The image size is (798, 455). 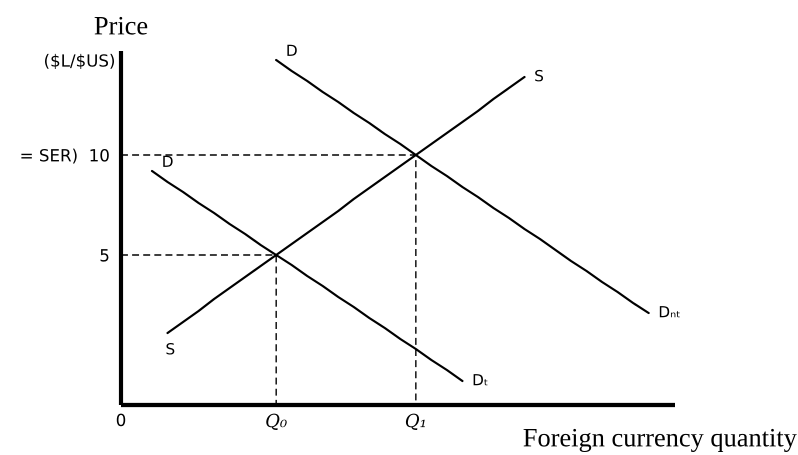 What do you see at coordinates (415, 422) in the screenshot?
I see `x-tick-label: Q₁` at bounding box center [415, 422].